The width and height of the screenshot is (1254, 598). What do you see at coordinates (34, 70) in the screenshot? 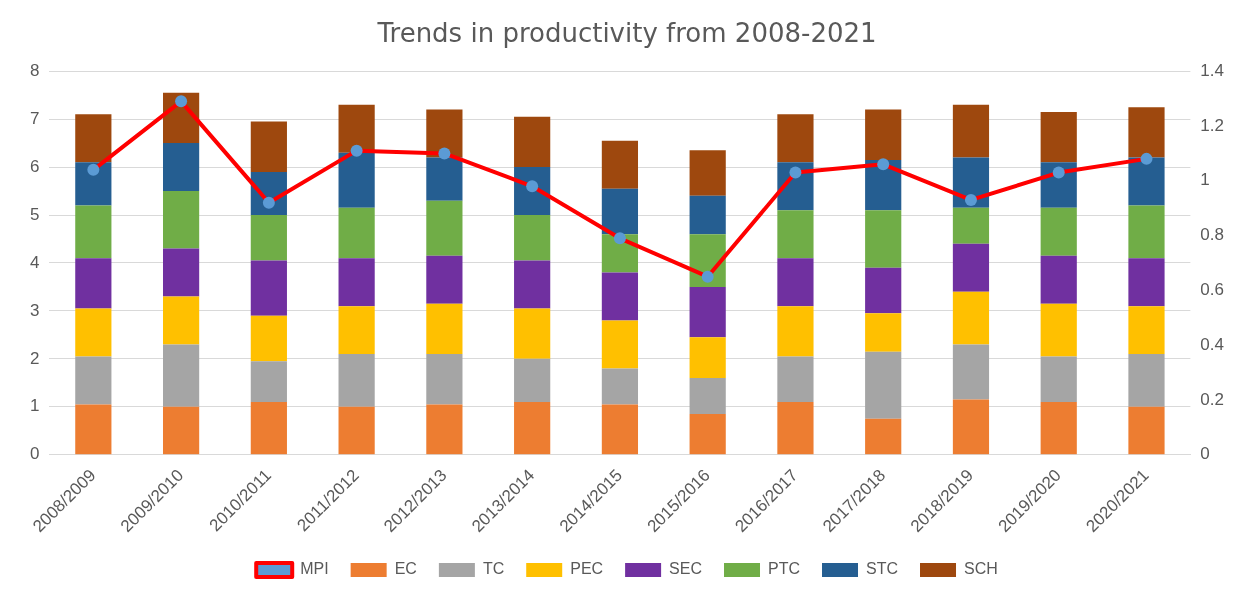
I see `y-tick-label: 8` at bounding box center [34, 70].